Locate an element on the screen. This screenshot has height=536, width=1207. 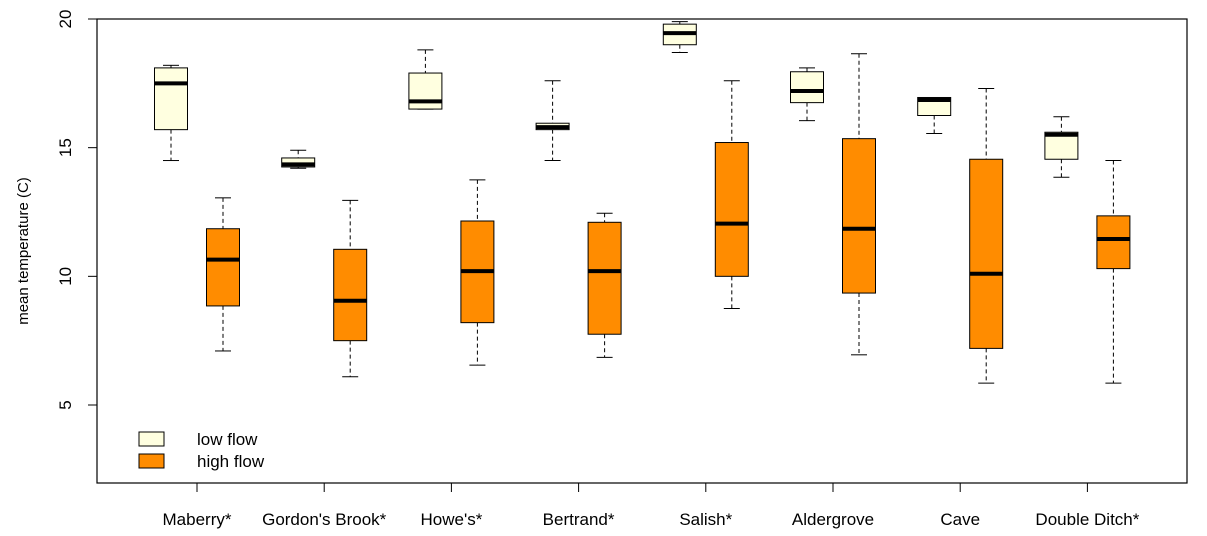
x-tick-label: Gordon's Brook* is located at coordinates (324, 519).